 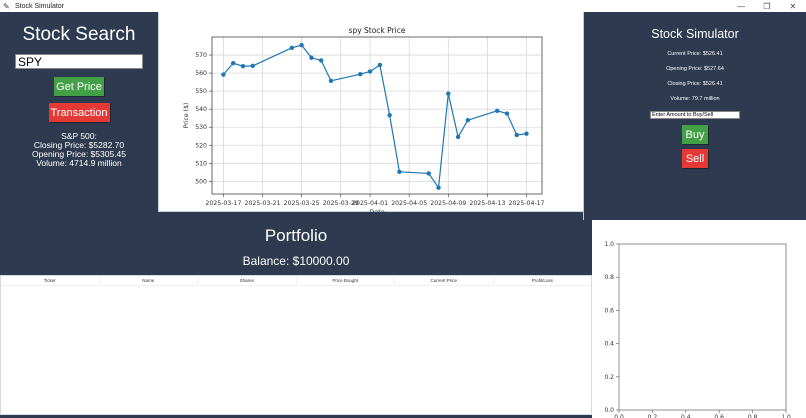 What do you see at coordinates (793, 6) in the screenshot?
I see `close-button: ✕` at bounding box center [793, 6].